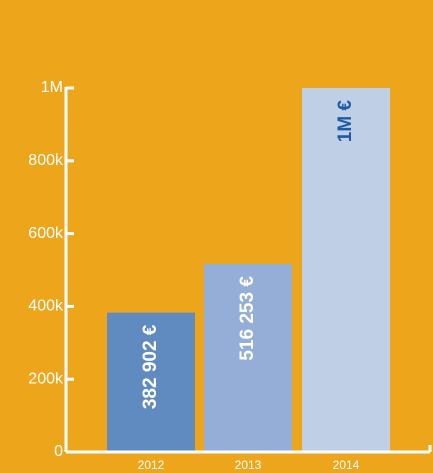  I want to click on bar-value-label: 382 902 €, so click(150, 366).